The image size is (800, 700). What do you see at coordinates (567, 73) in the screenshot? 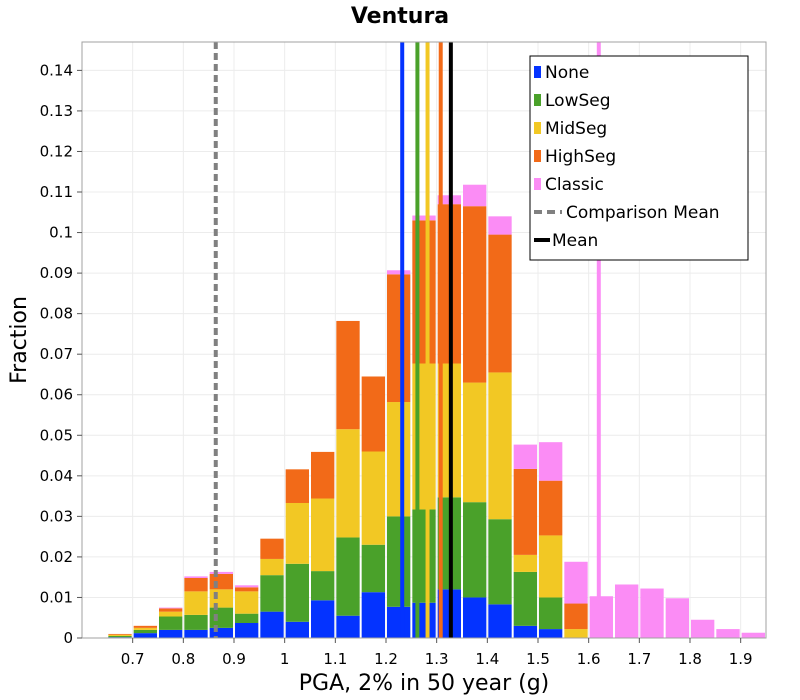
I see `legend-label-none: None` at bounding box center [567, 73].